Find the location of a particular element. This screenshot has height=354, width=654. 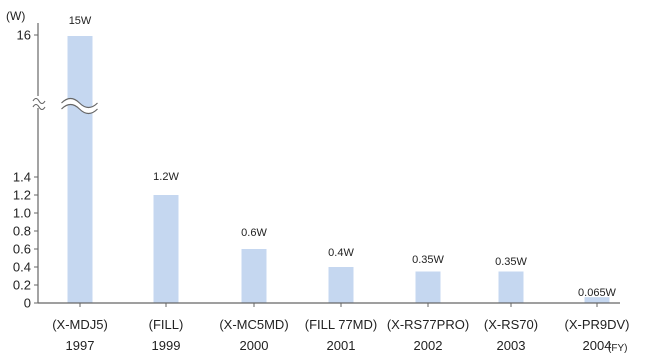

axis-break-group is located at coordinates (65, 106).